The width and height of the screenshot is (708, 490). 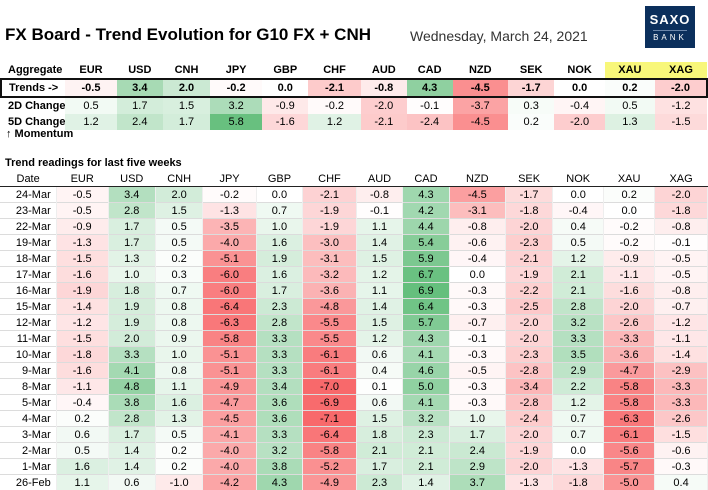 I want to click on trend-cell-cad: 4.1, so click(x=426, y=355).